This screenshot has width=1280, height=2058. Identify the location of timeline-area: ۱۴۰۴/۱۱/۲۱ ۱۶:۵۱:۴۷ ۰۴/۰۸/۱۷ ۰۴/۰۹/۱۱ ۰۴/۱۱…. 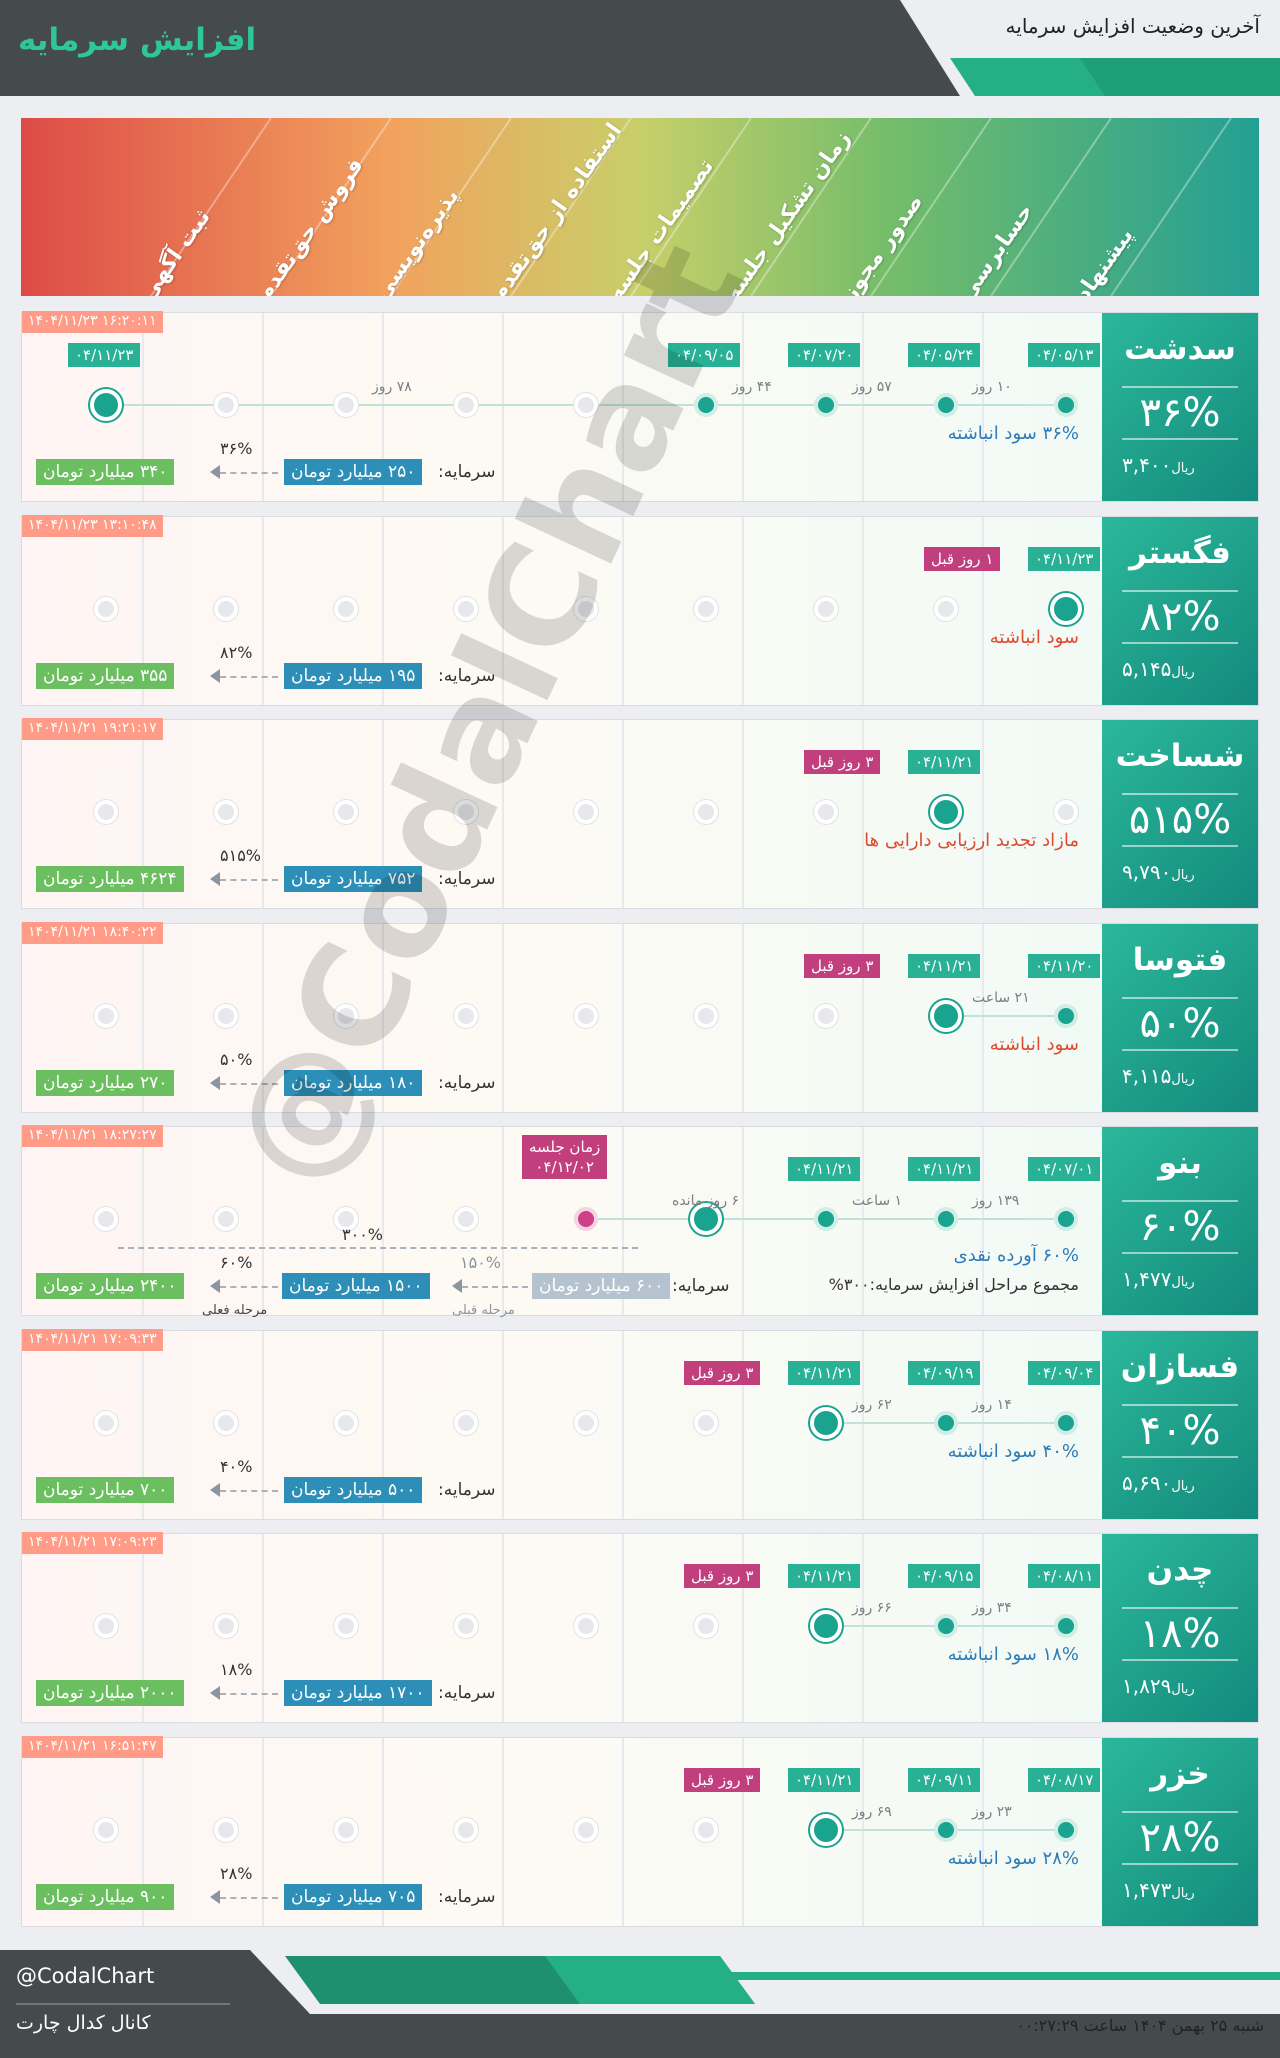
(563, 1831).